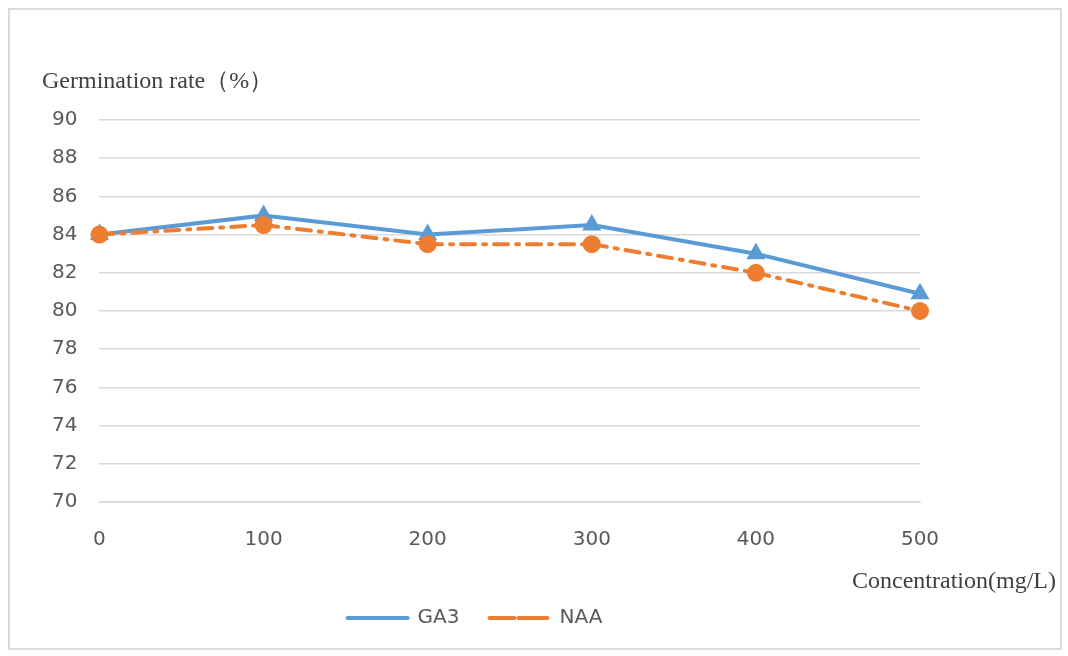 The image size is (1068, 656). Describe the element at coordinates (65, 385) in the screenshot. I see `y-tick-label: 76` at that location.